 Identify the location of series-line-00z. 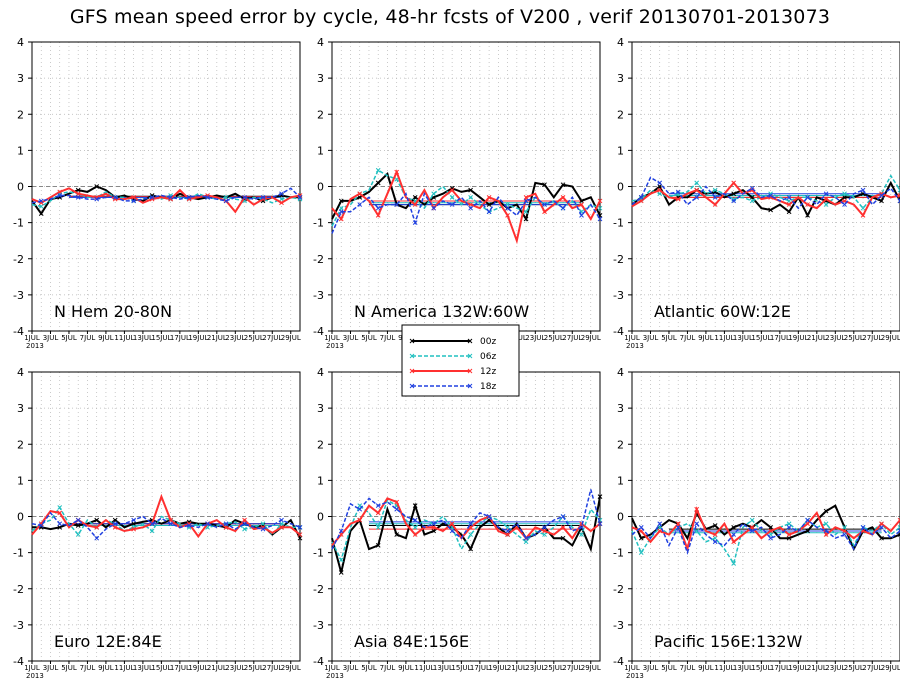
(166, 528).